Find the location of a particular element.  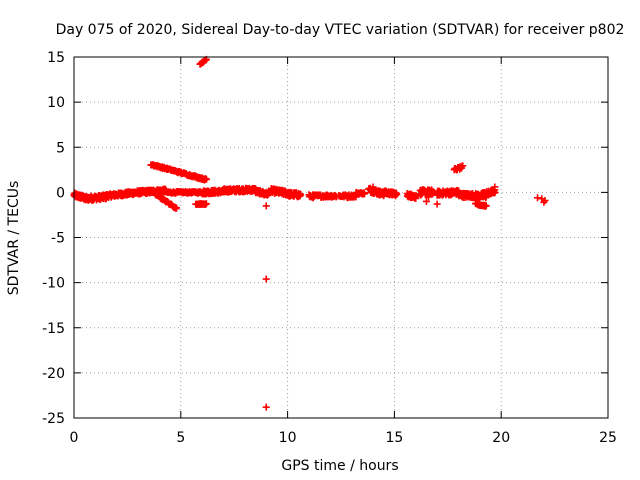

x-tick-label: 0 is located at coordinates (74, 438).